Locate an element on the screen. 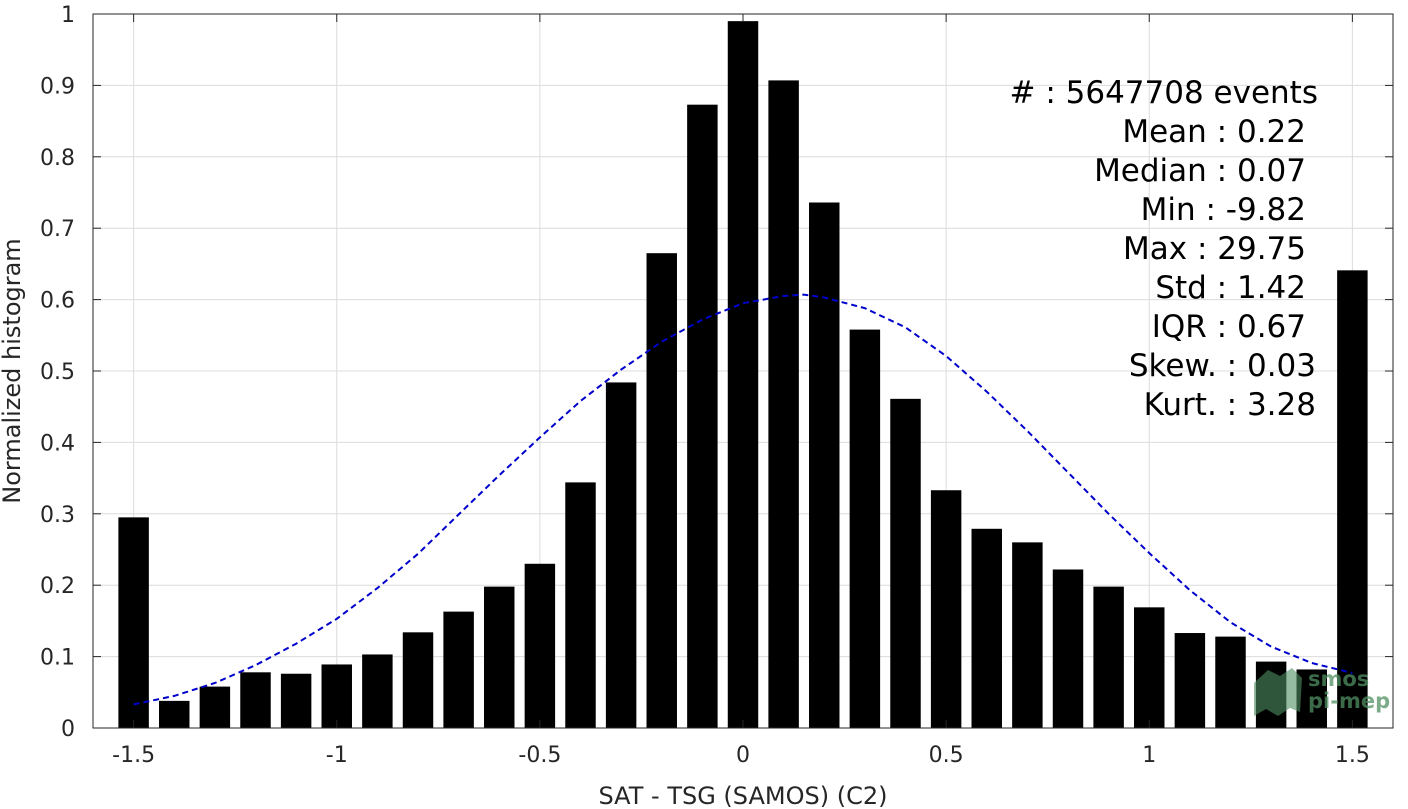  x-tick-label: -1 is located at coordinates (337, 755).